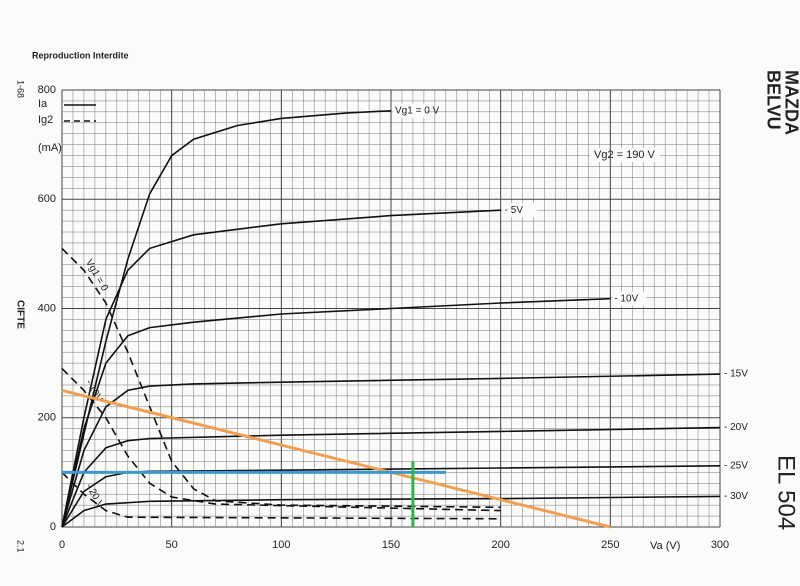  I want to click on x-tick-label: 50, so click(172, 545).